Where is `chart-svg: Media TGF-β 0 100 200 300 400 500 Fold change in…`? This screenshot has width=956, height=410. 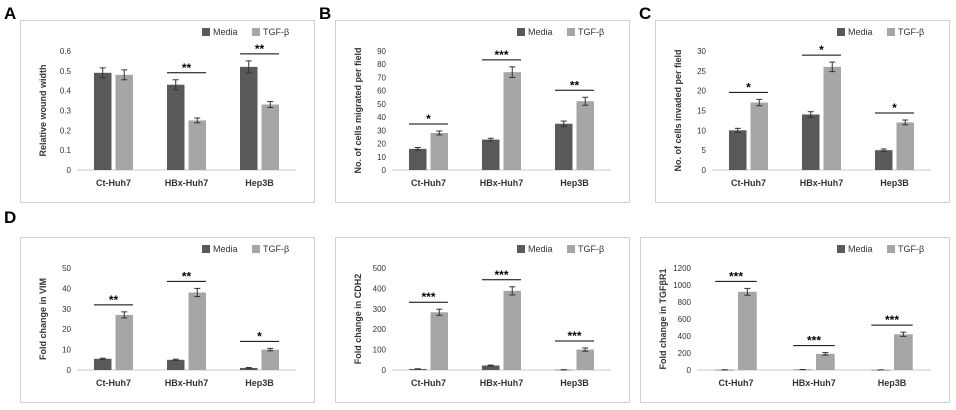
chart-svg: Media TGF-β 0 100 200 300 400 500 Fold change in… is located at coordinates (482, 316).